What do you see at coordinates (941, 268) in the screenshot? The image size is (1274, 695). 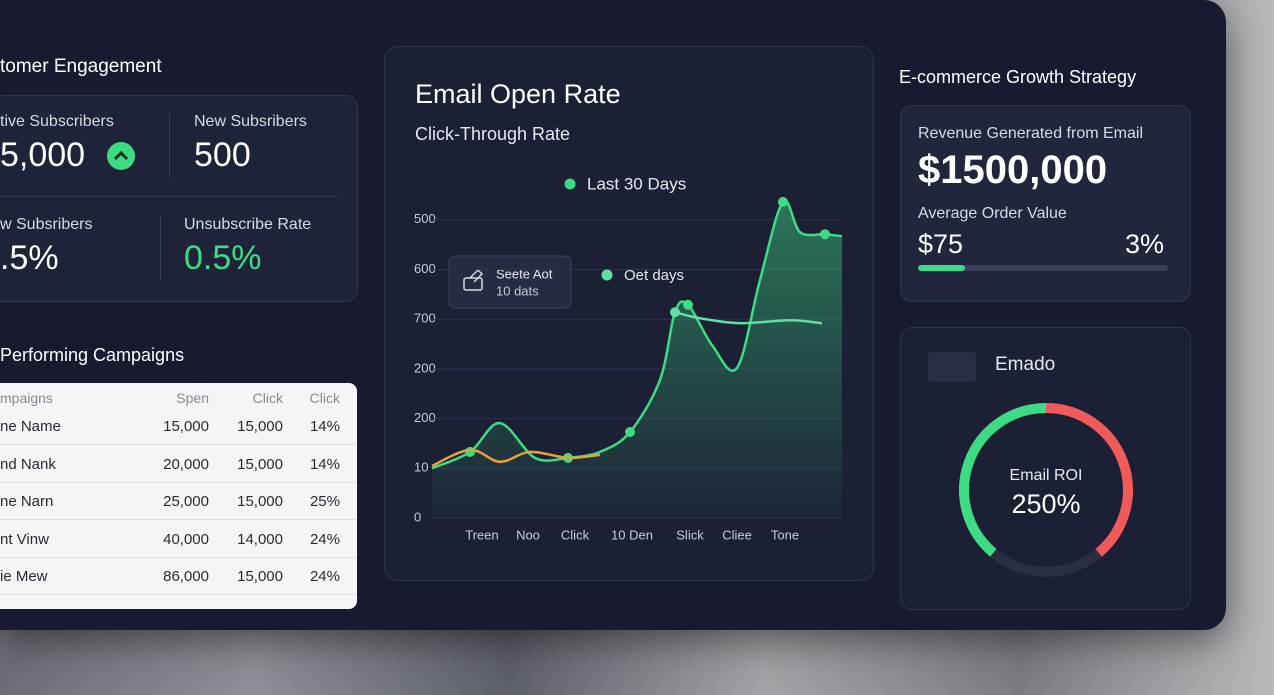 I see `progress-fill` at bounding box center [941, 268].